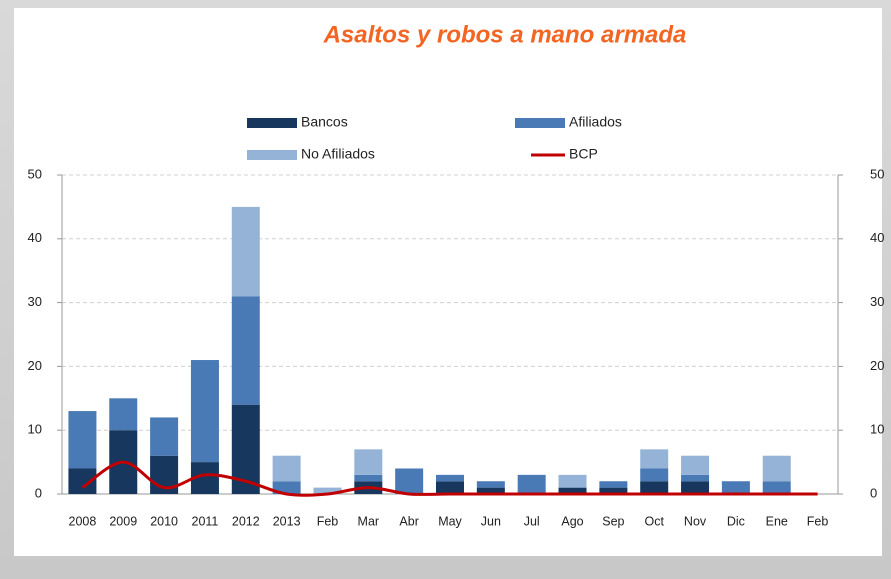 Image resolution: width=891 pixels, height=579 pixels. What do you see at coordinates (35, 301) in the screenshot?
I see `y-tick-label: 30` at bounding box center [35, 301].